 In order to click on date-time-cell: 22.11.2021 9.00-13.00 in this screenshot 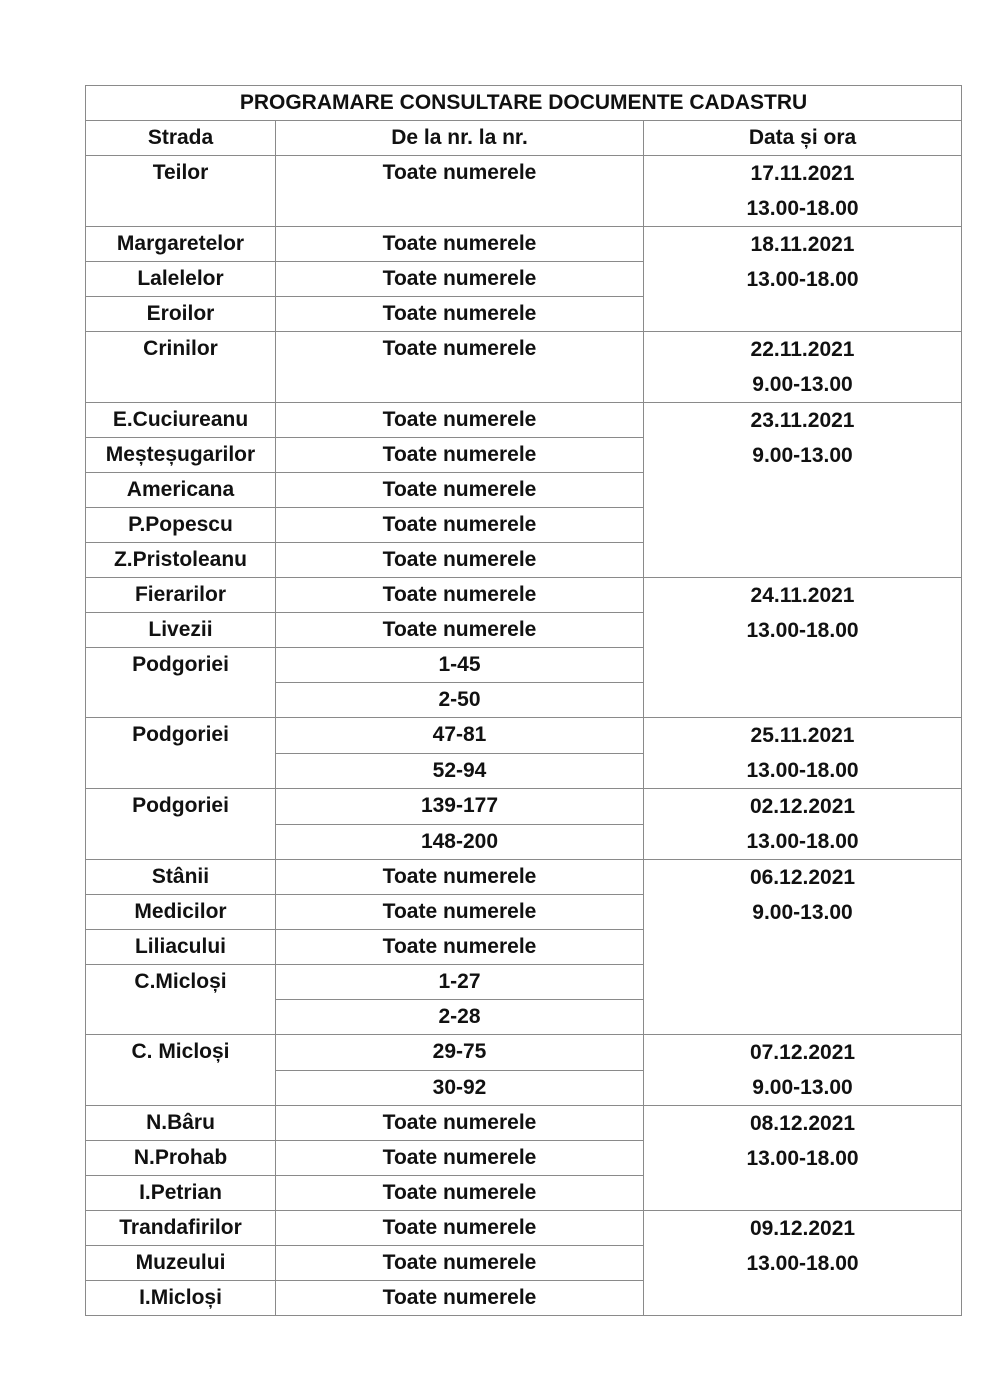, I will do `click(802, 367)`.